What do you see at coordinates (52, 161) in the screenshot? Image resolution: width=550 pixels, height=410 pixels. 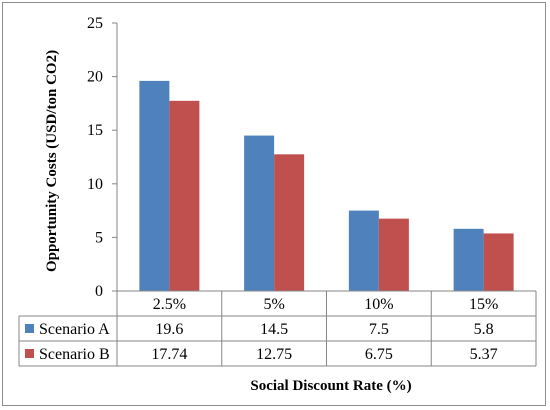 I see `y-axis-title: Opportunity Costs (USD/ton CO2)` at bounding box center [52, 161].